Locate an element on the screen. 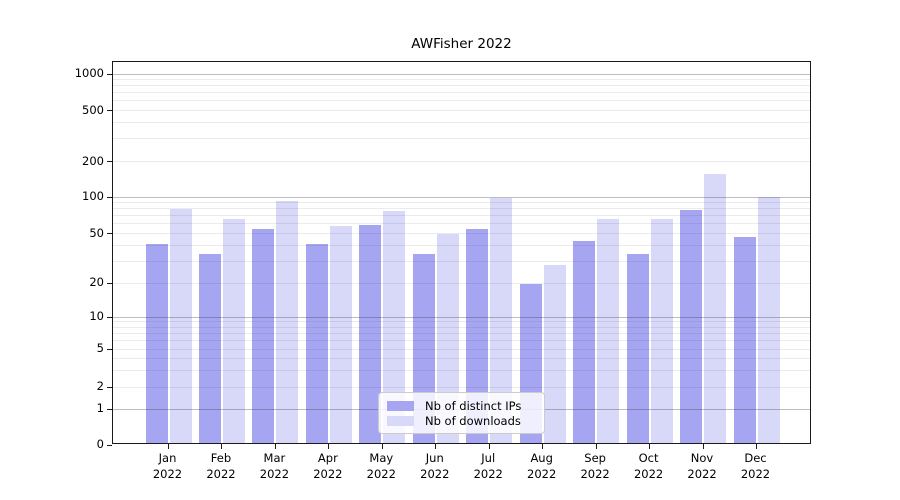  bar-downloads-dec is located at coordinates (768, 320).